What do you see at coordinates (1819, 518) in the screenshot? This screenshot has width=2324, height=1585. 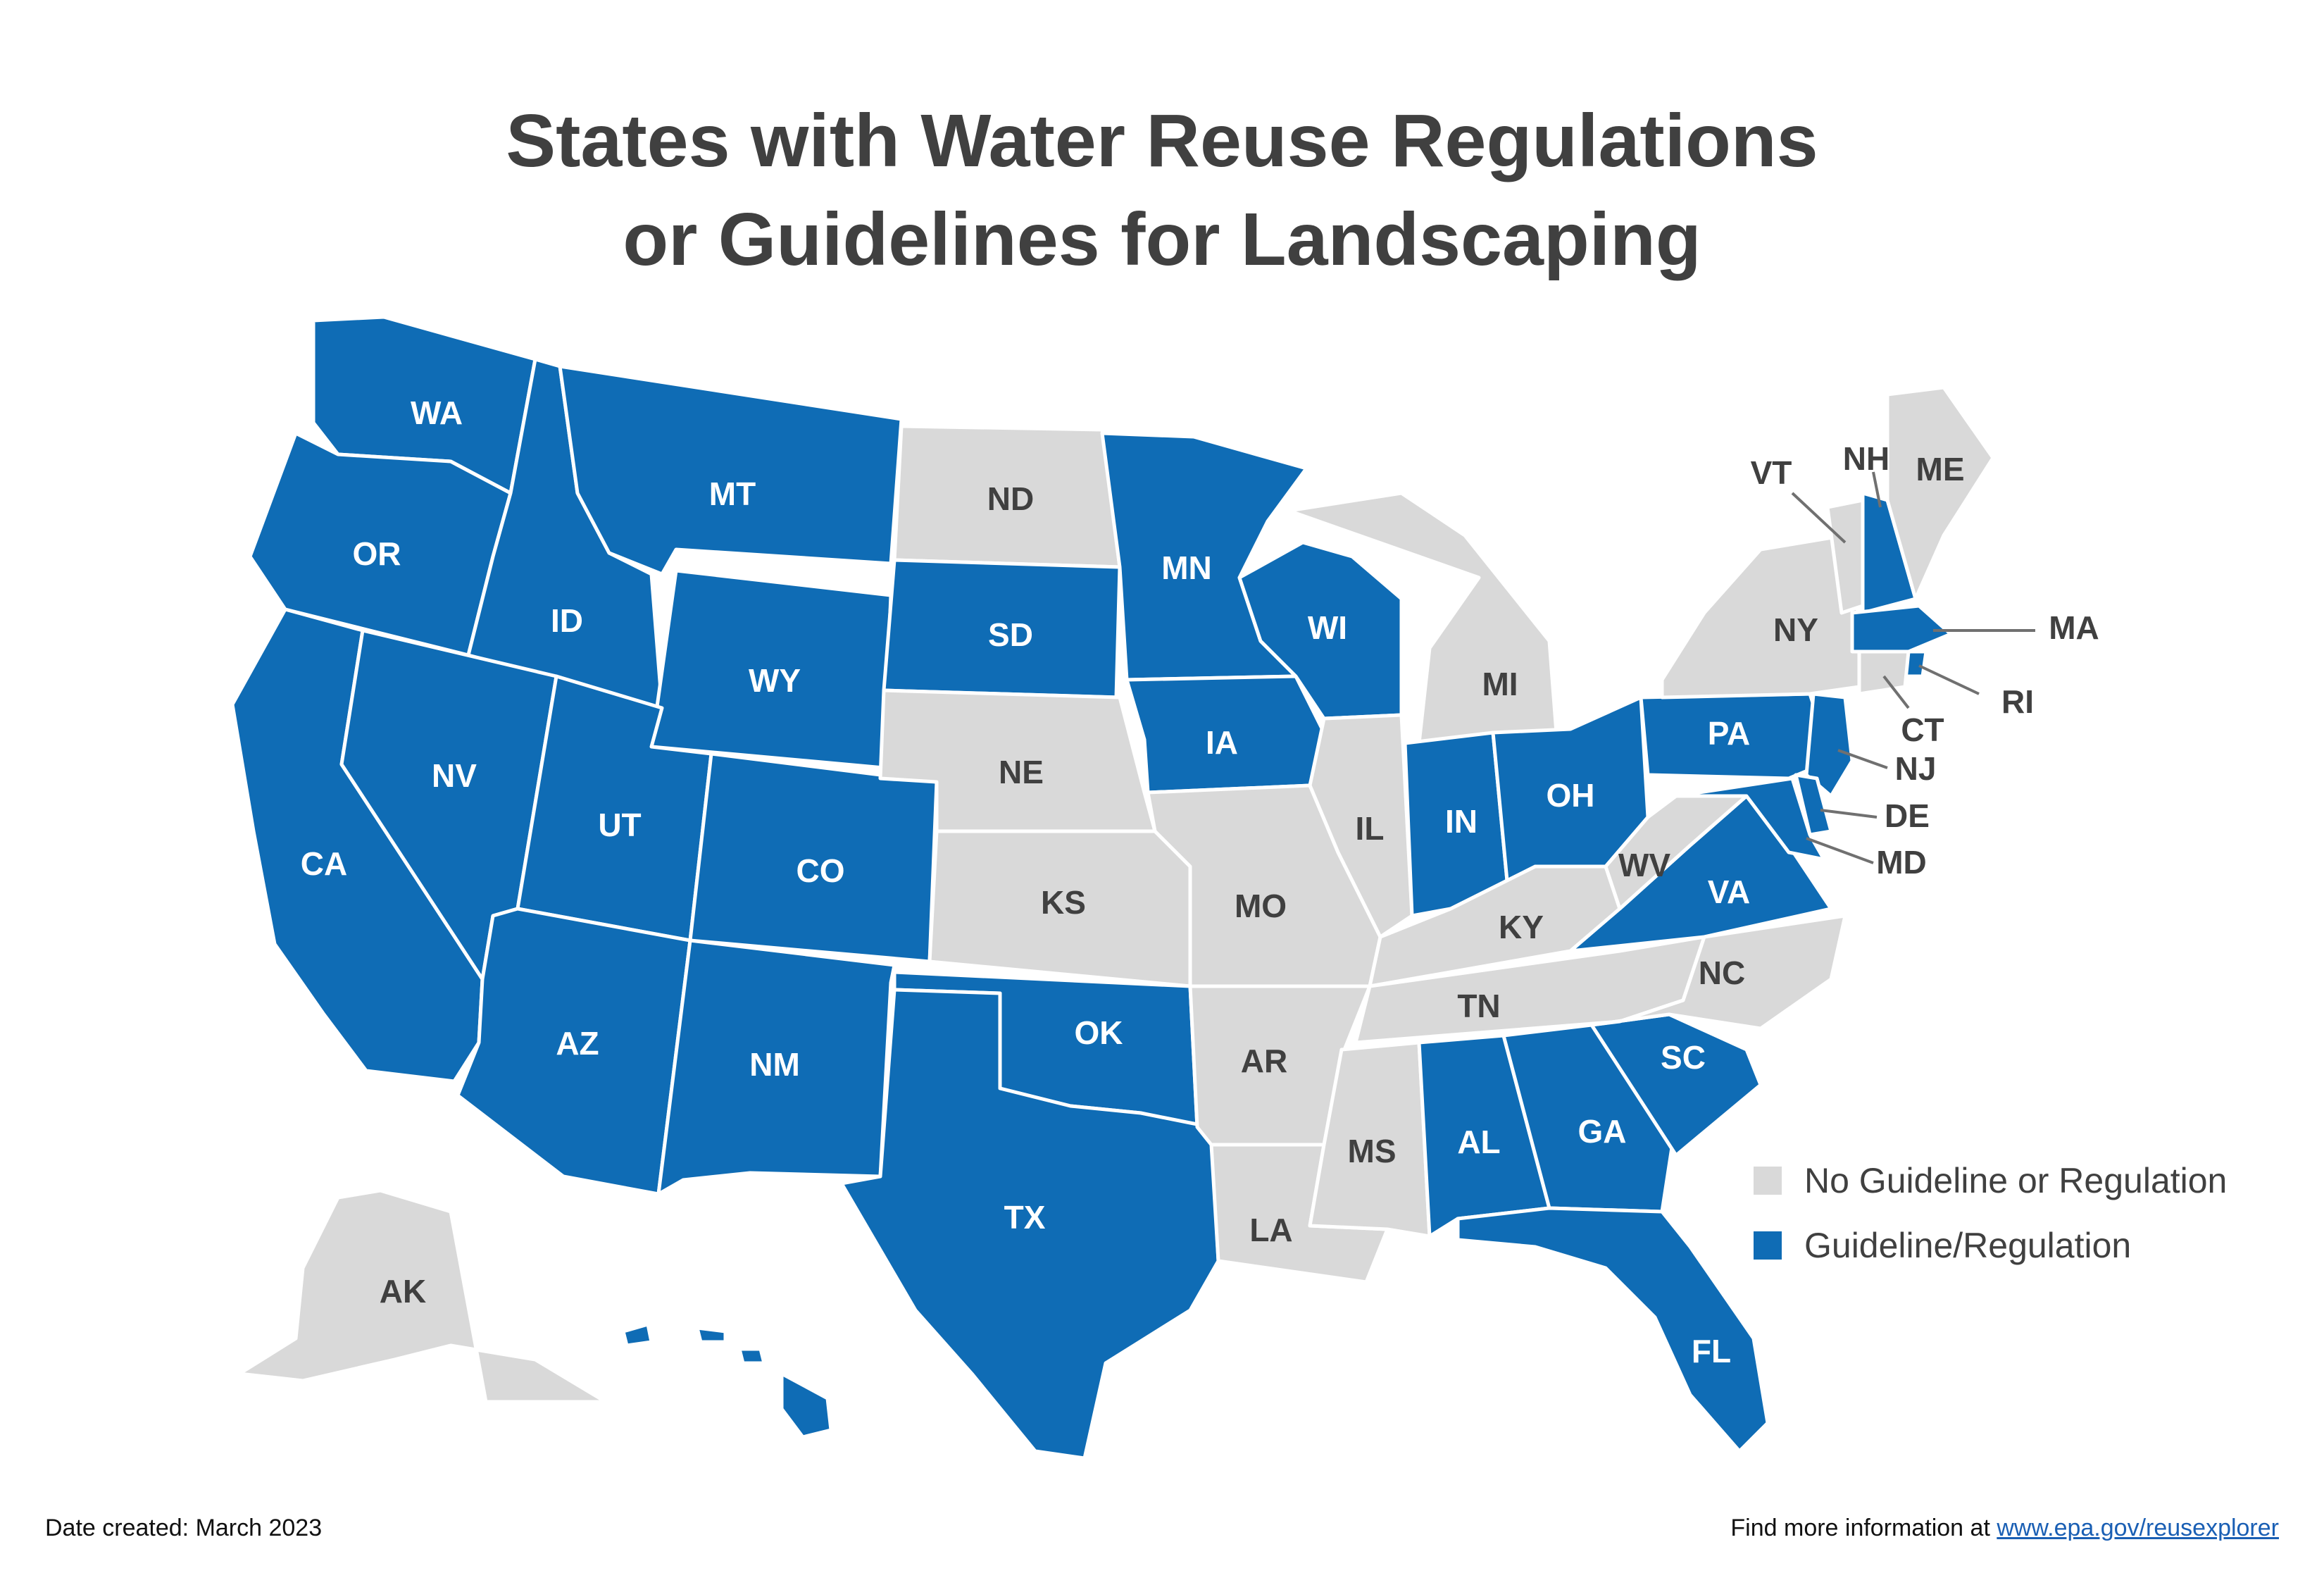 I see `leader-vt` at bounding box center [1819, 518].